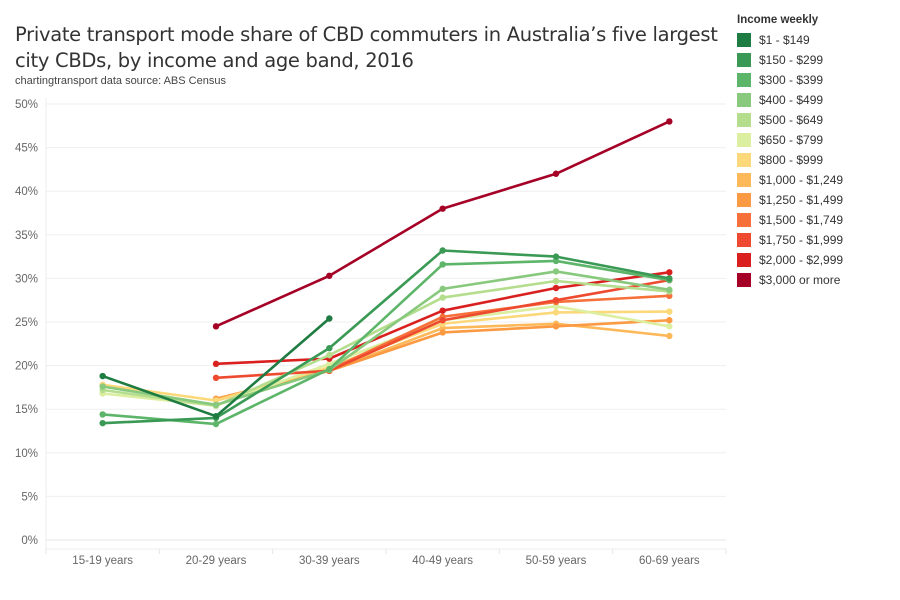 This screenshot has width=900, height=600. What do you see at coordinates (801, 180) in the screenshot?
I see `legend-label: $1,000 - $1,249` at bounding box center [801, 180].